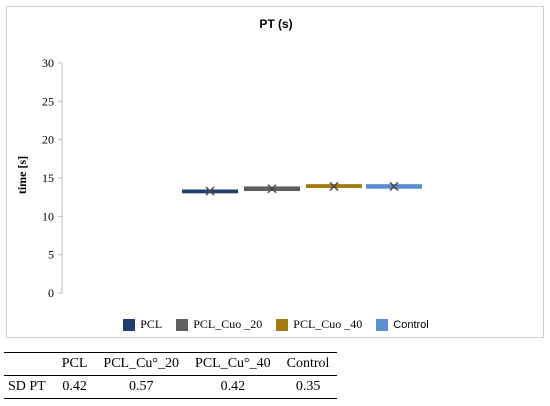 Image resolution: width=550 pixels, height=406 pixels. Describe the element at coordinates (141, 363) in the screenshot. I see `table-header-cell: PCL_Cu°_20` at that location.